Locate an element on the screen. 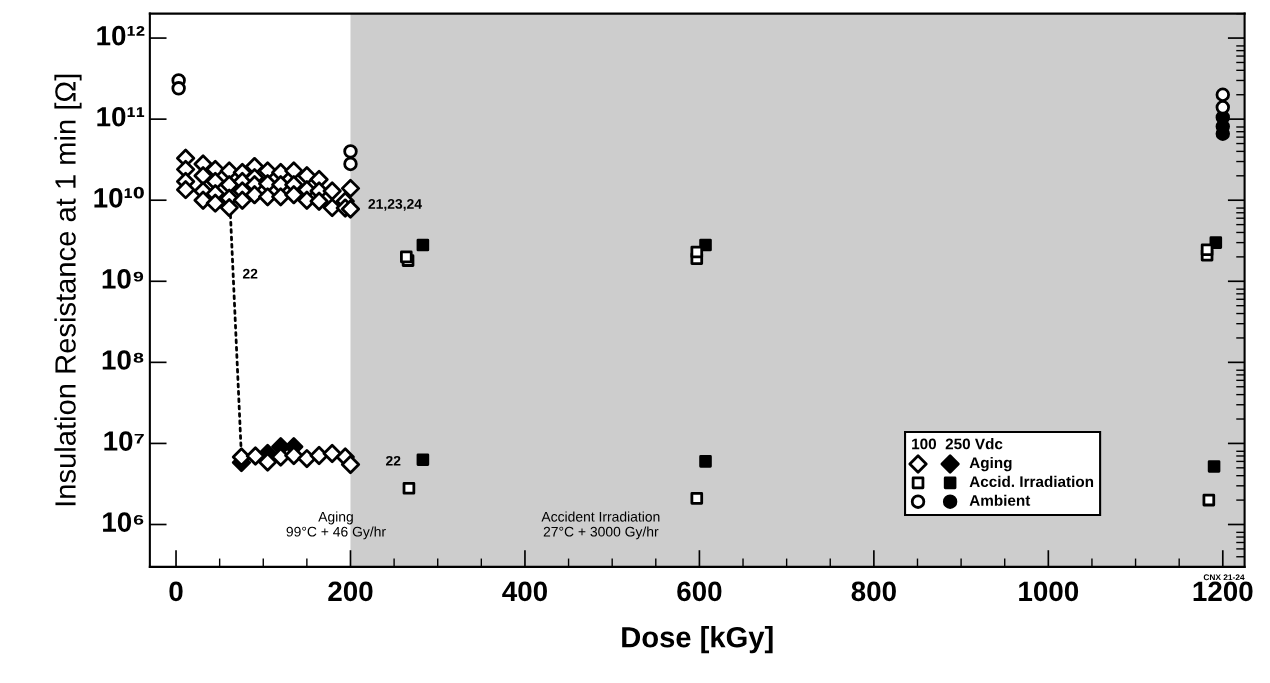  x-tick-label: 0 is located at coordinates (176, 591).